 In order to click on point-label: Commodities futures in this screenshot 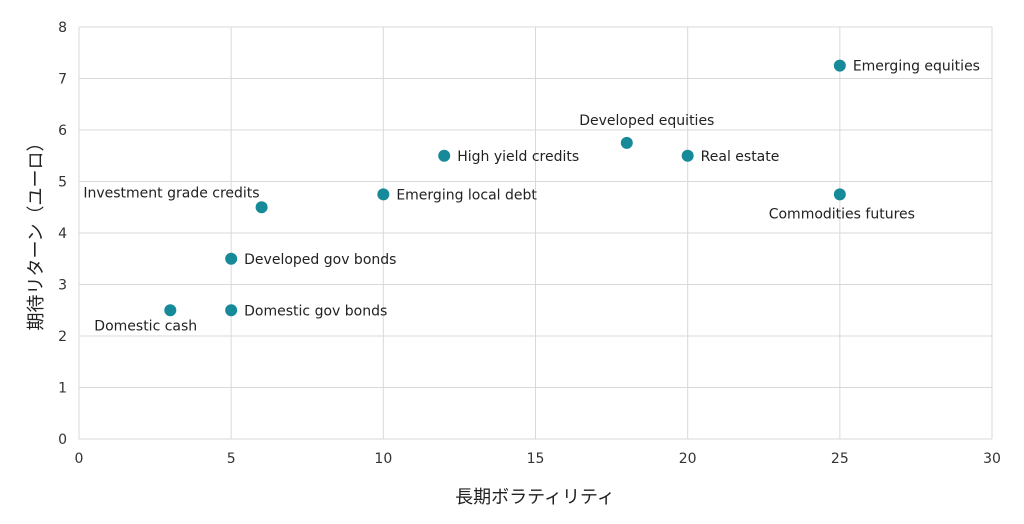, I will do `click(842, 214)`.